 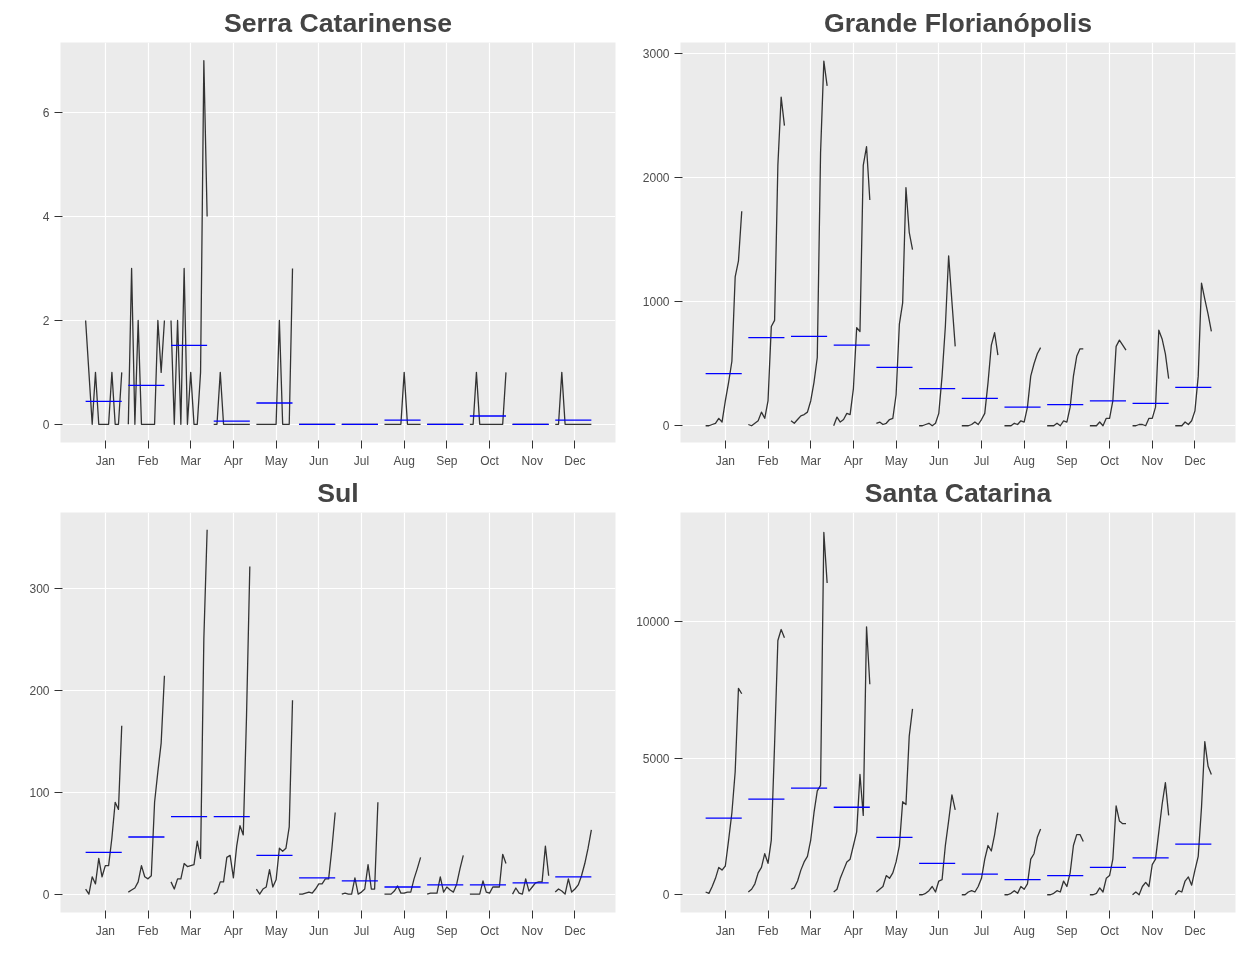 I want to click on y-tick-label: 1000, so click(x=656, y=302).